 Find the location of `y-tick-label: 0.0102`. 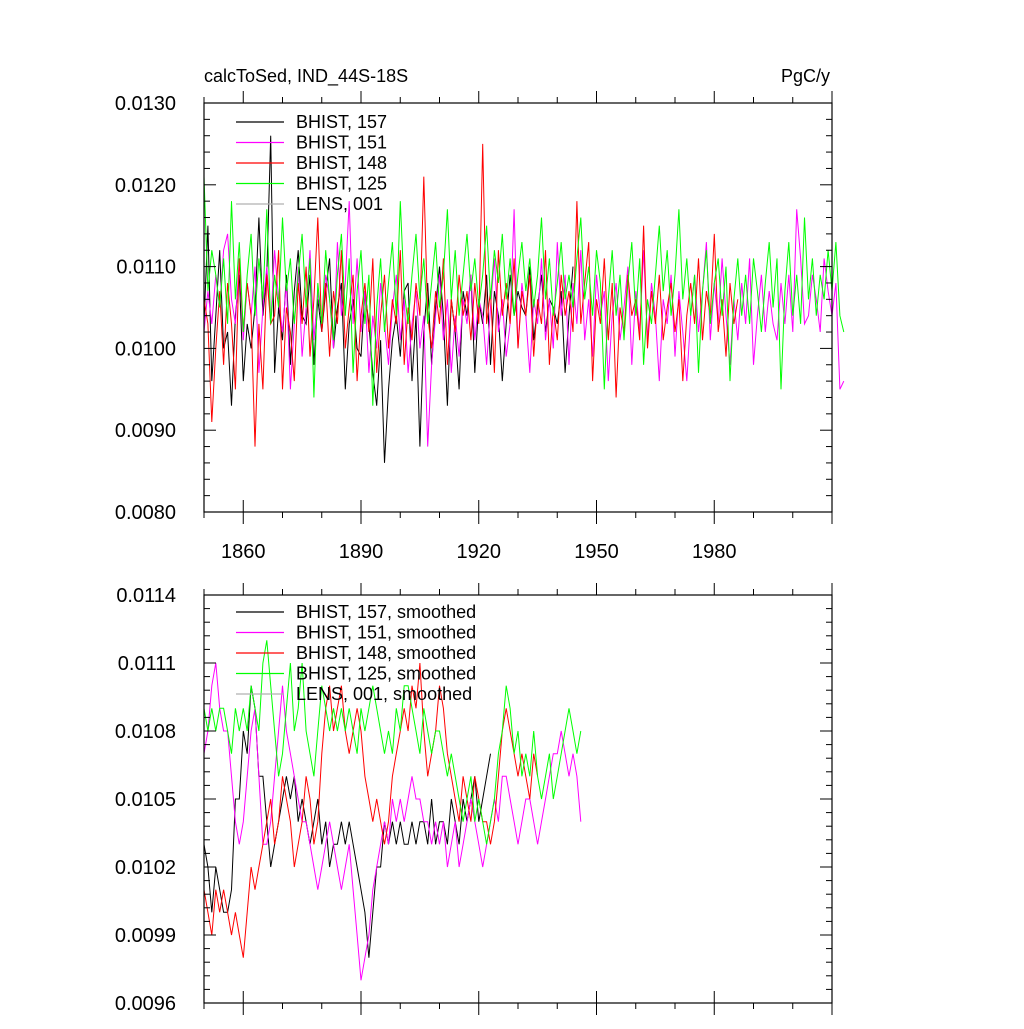

y-tick-label: 0.0102 is located at coordinates (145, 868).